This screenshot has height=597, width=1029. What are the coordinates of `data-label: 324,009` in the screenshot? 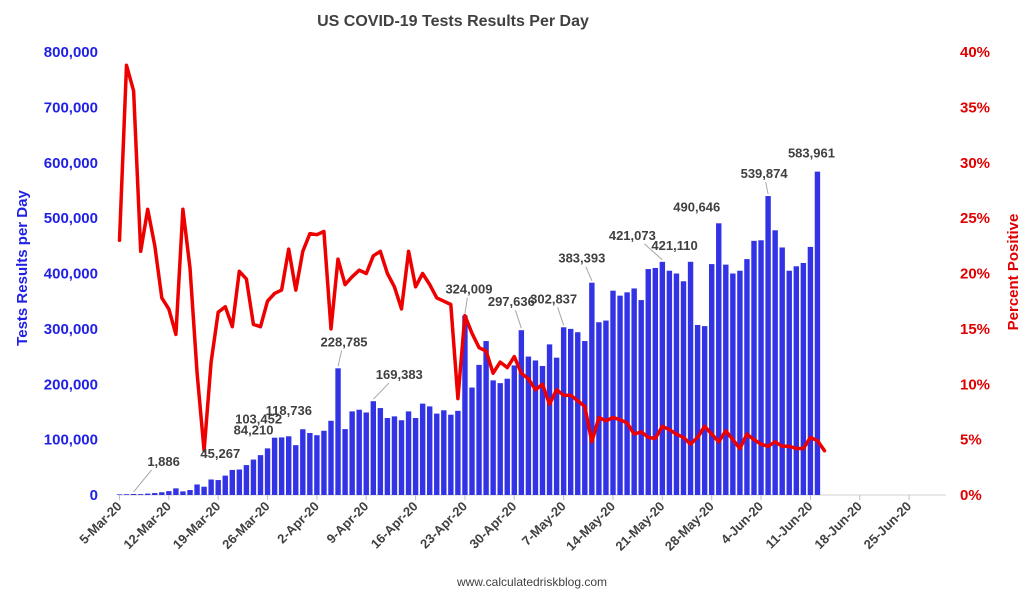 It's located at (468, 289).